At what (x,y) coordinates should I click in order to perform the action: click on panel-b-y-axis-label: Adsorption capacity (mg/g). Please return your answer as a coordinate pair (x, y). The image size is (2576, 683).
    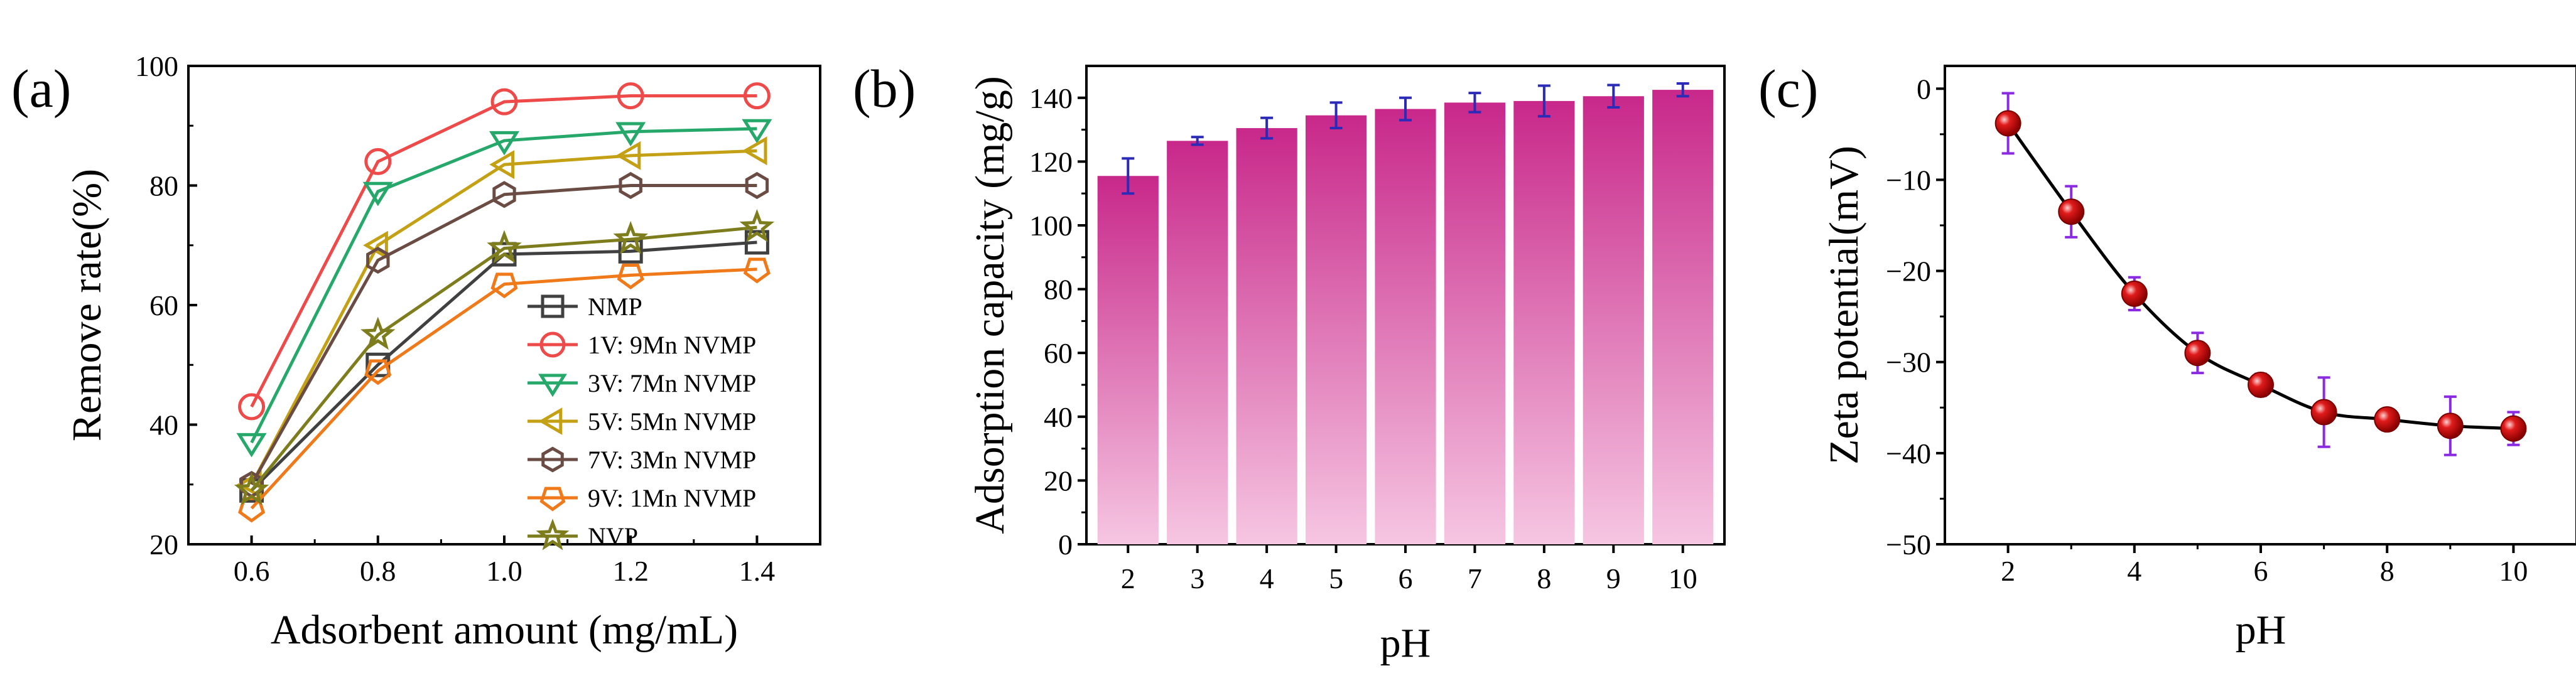
    Looking at the image, I should click on (990, 305).